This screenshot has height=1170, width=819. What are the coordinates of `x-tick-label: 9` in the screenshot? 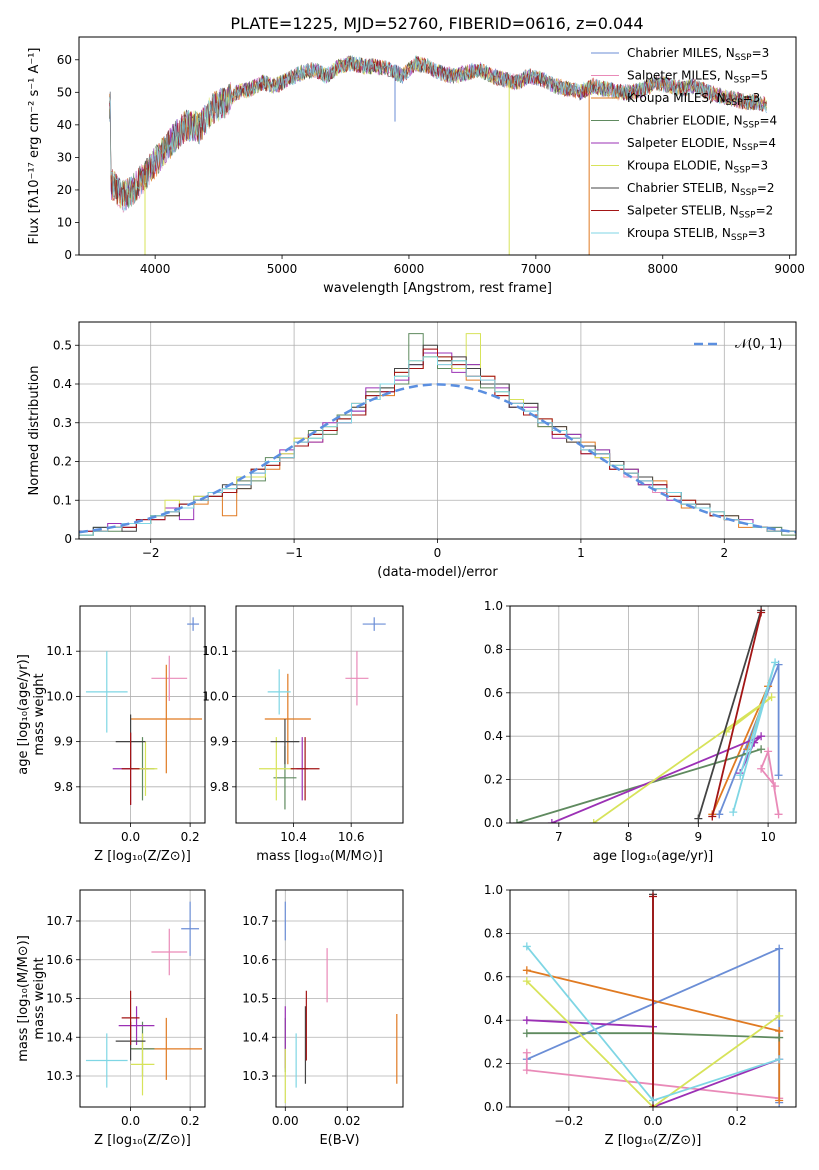 It's located at (699, 837).